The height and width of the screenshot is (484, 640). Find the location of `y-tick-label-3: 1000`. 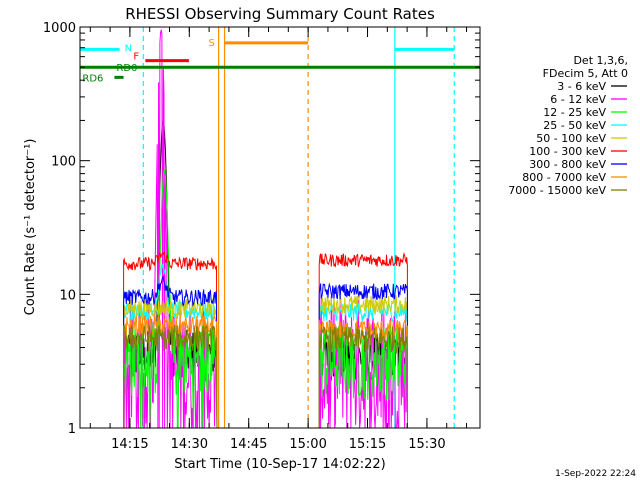

y-tick-label-3: 1000 is located at coordinates (59, 28).